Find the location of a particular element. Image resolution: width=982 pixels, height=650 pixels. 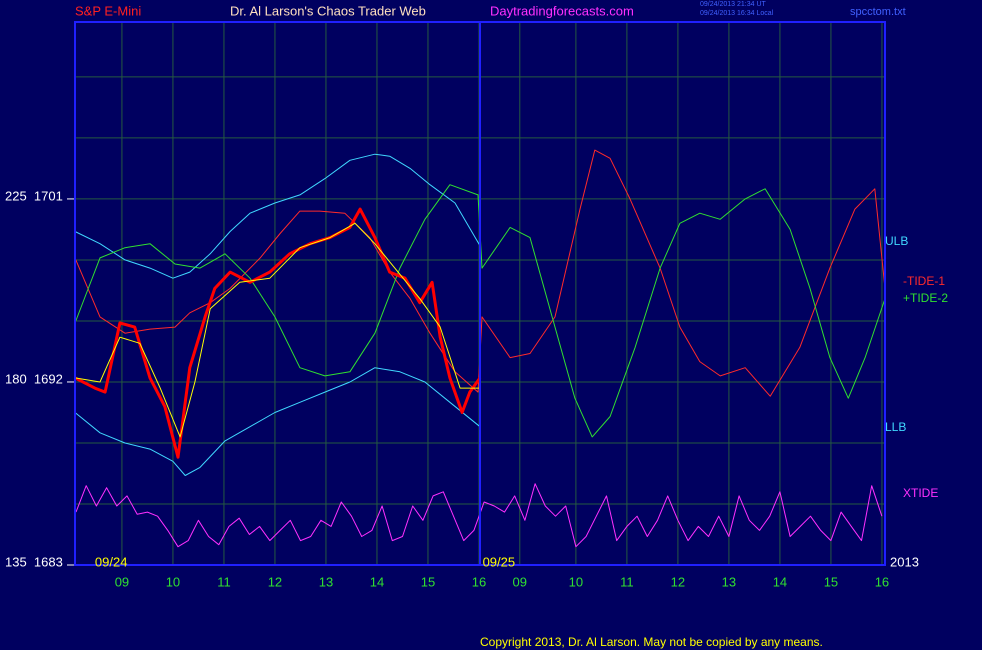

year: 2013 is located at coordinates (904, 561).